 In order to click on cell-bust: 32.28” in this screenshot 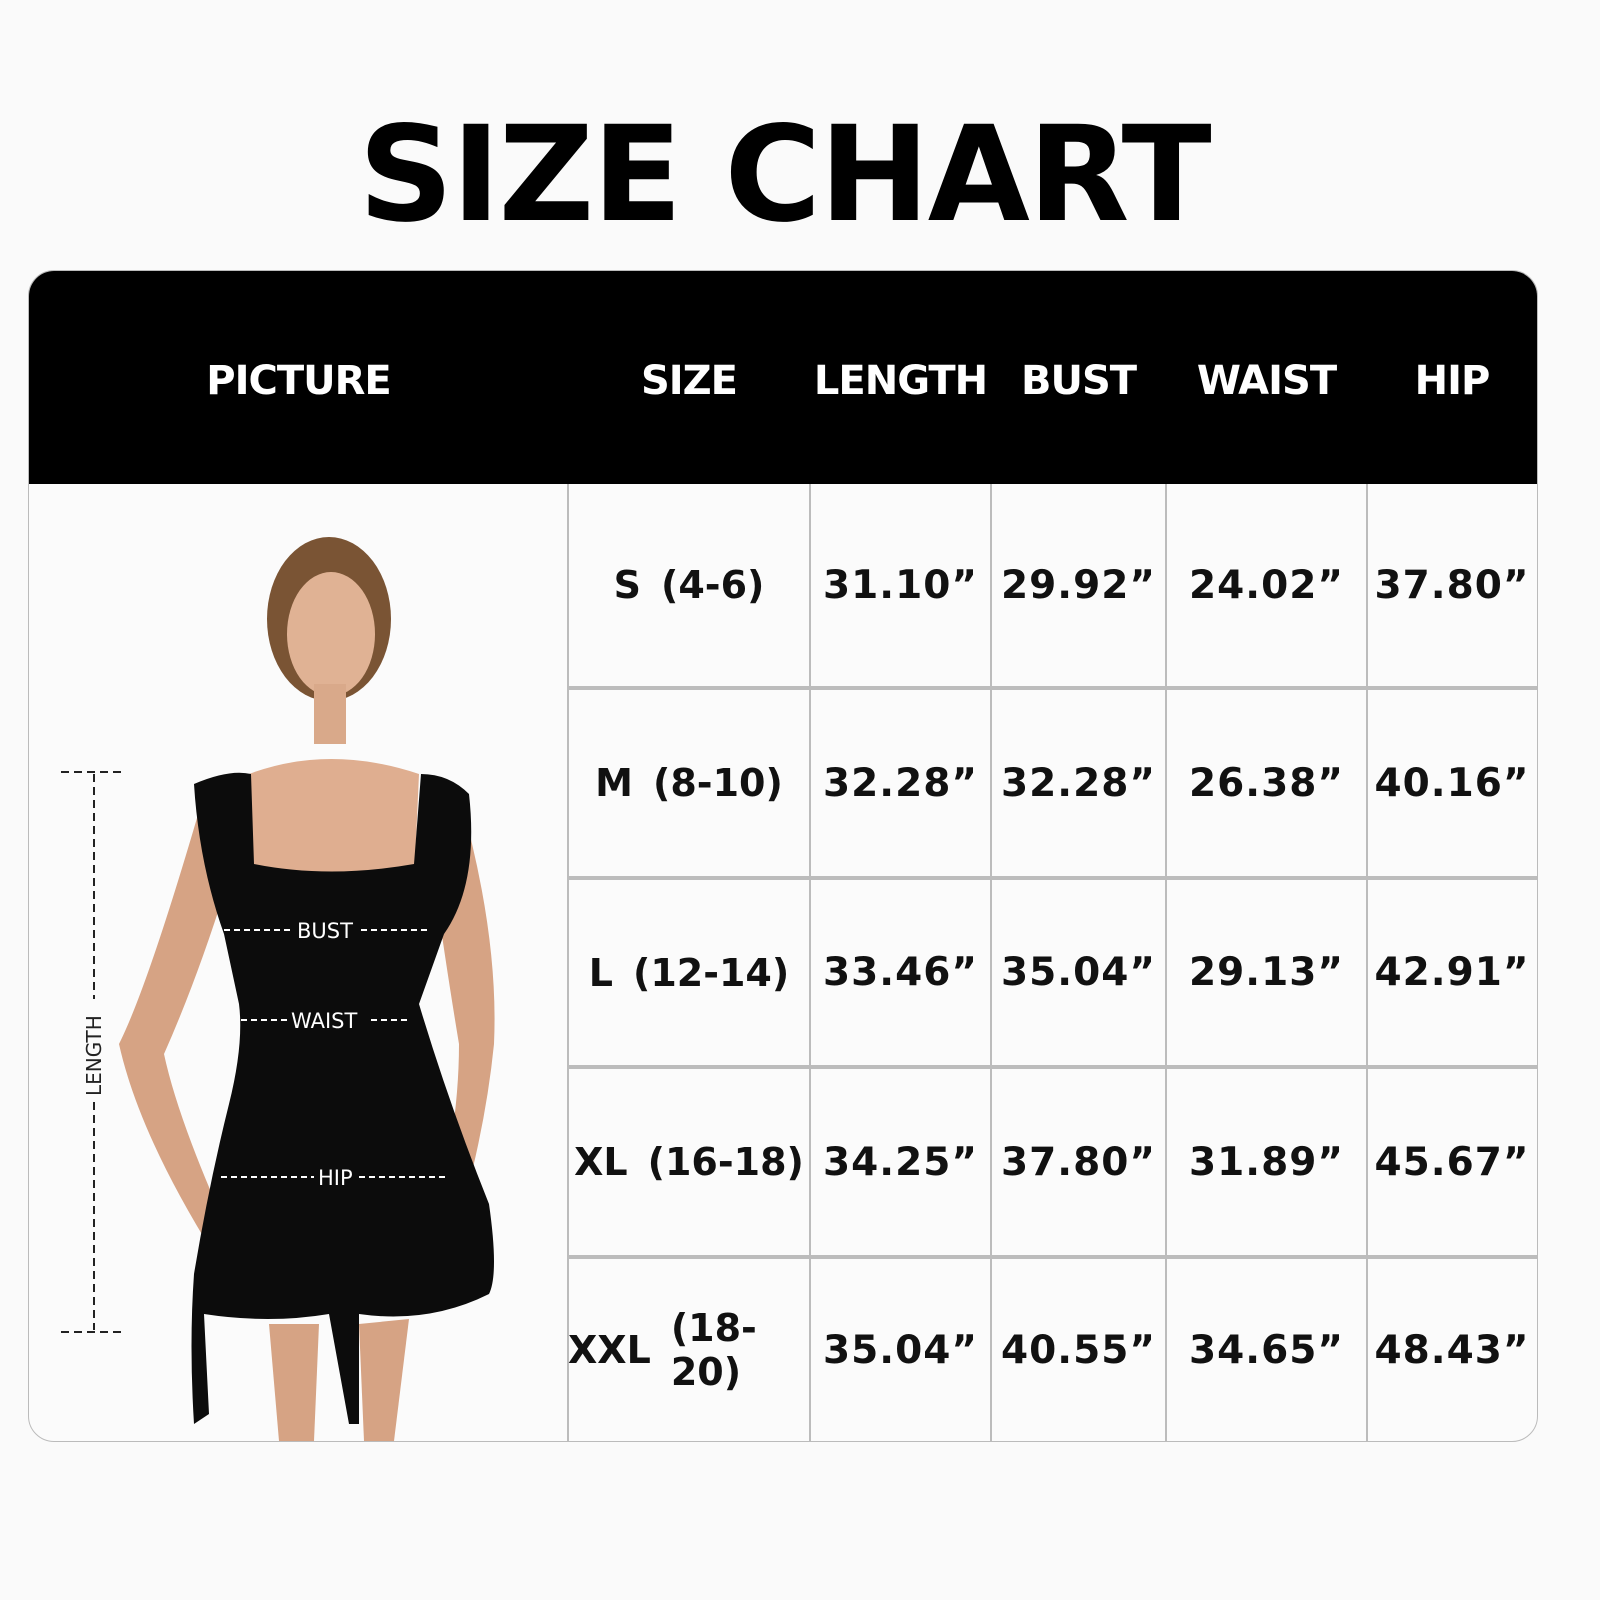, I will do `click(1078, 783)`.